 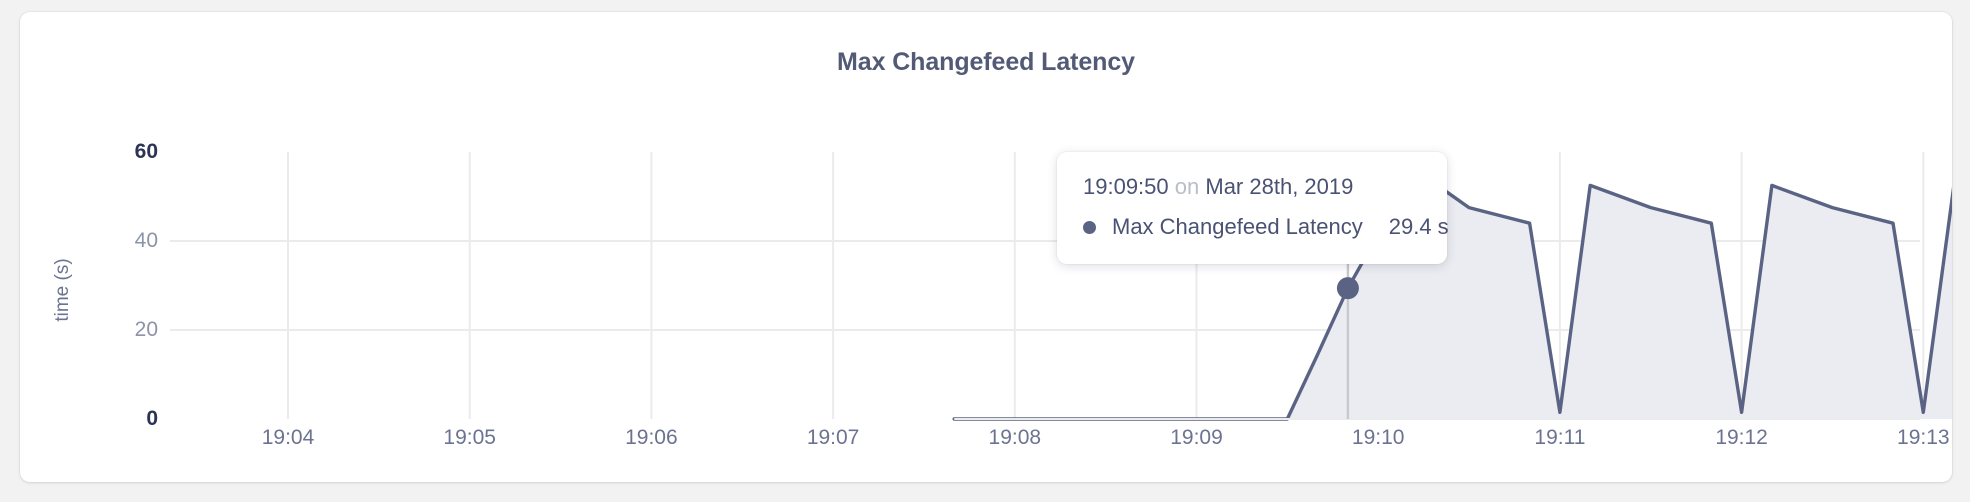 What do you see at coordinates (1923, 437) in the screenshot?
I see `x-axis-tick-19-13: 19:13` at bounding box center [1923, 437].